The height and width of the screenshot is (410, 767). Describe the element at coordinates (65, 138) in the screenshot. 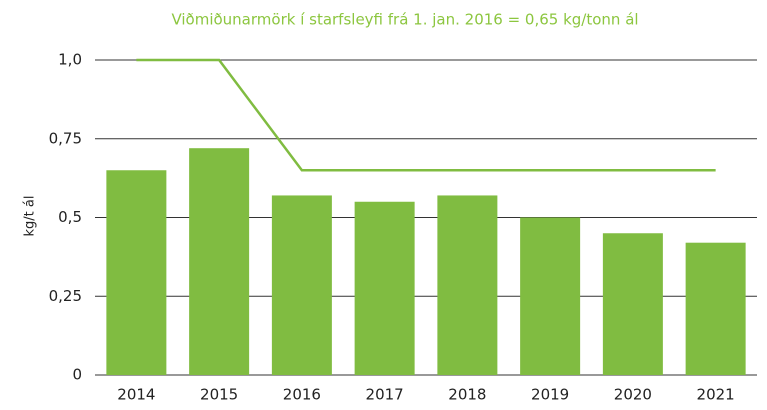

I see `y-tick-label: 0,75` at that location.